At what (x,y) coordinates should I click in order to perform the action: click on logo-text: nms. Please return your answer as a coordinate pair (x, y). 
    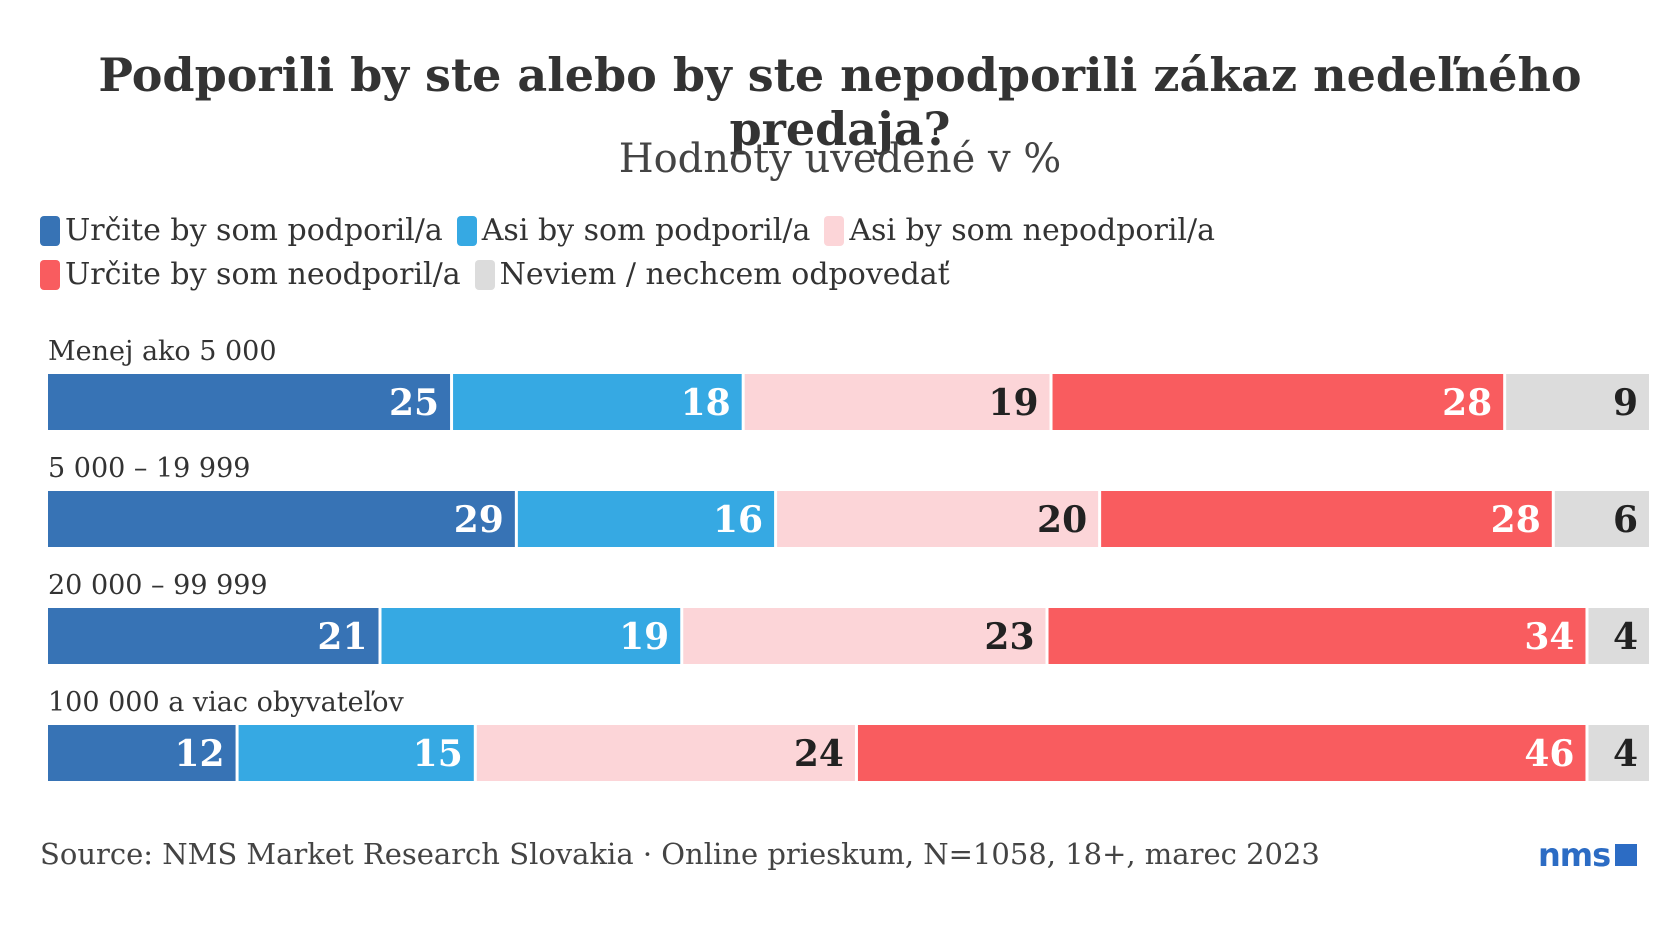
    Looking at the image, I should click on (1574, 855).